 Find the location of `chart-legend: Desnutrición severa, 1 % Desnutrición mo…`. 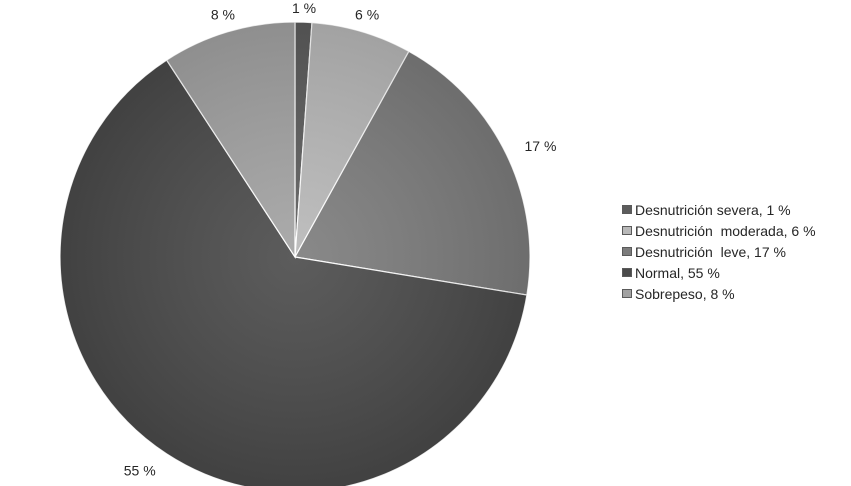

chart-legend: Desnutrición severa, 1 % Desnutrición mo… is located at coordinates (719, 251).